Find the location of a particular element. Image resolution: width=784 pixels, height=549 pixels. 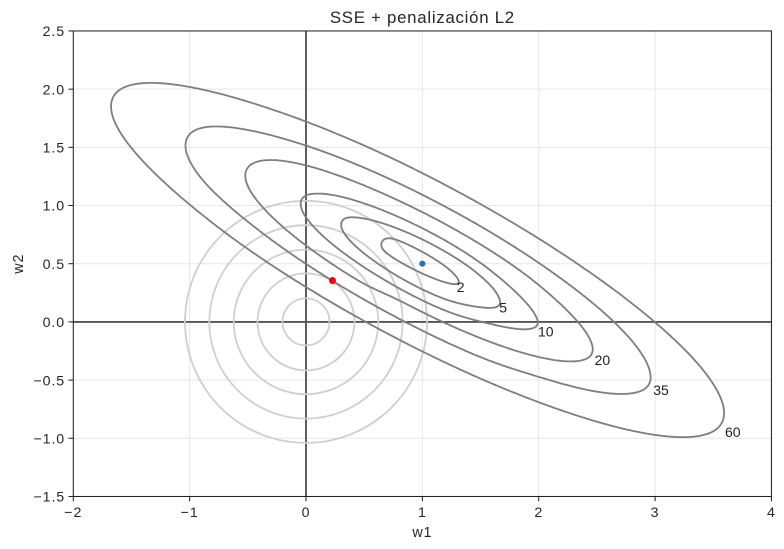

svg-text: −1.5 is located at coordinates (49, 498).